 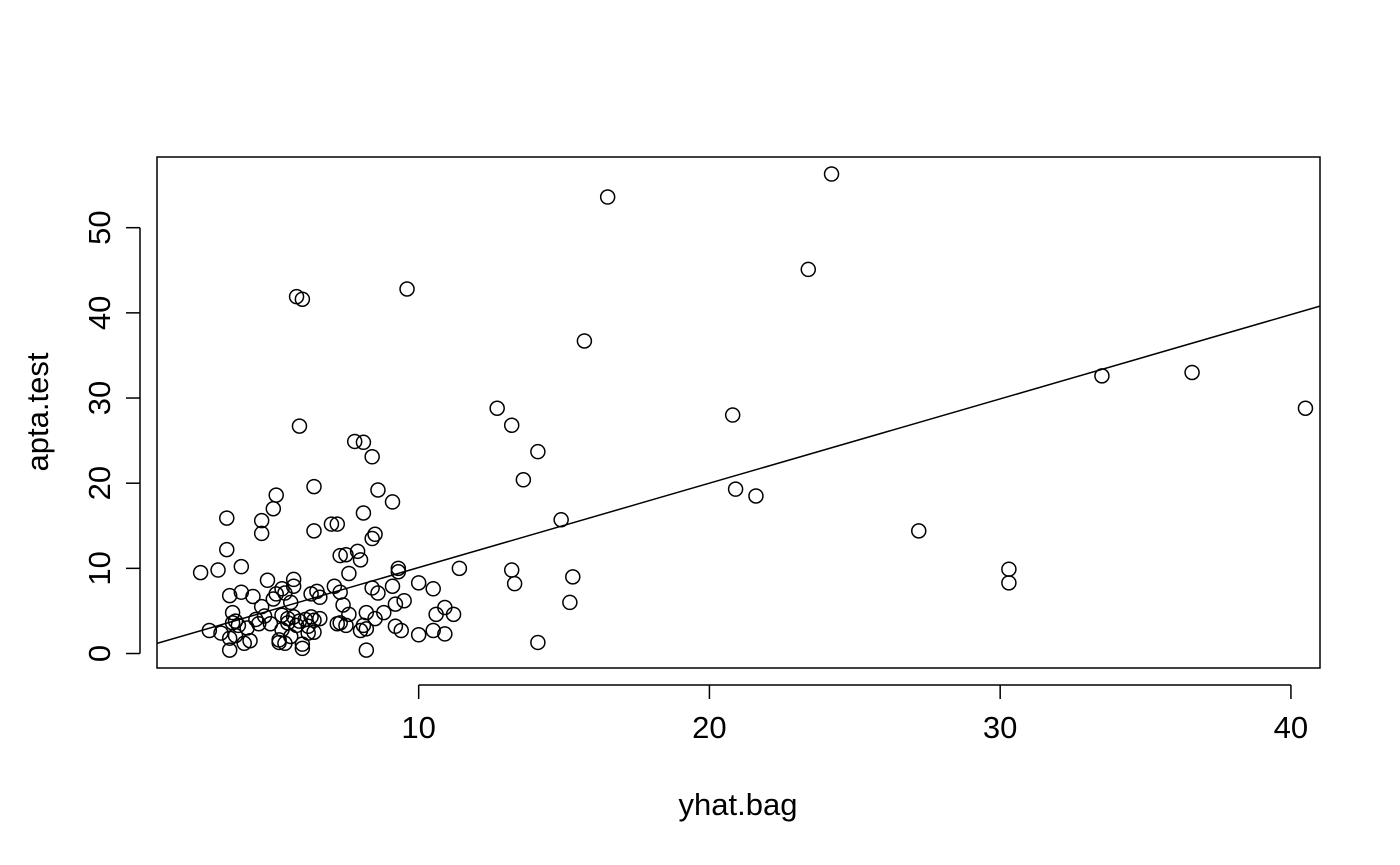 I want to click on y-tick-label: 50, so click(x=99, y=227).